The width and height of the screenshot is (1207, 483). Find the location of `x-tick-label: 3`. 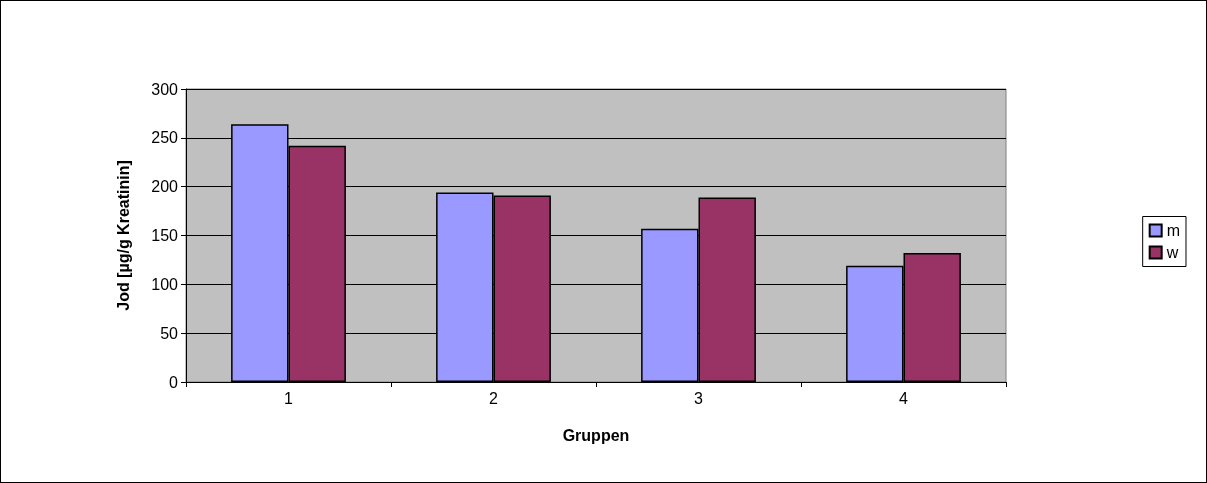

x-tick-label: 3 is located at coordinates (699, 398).